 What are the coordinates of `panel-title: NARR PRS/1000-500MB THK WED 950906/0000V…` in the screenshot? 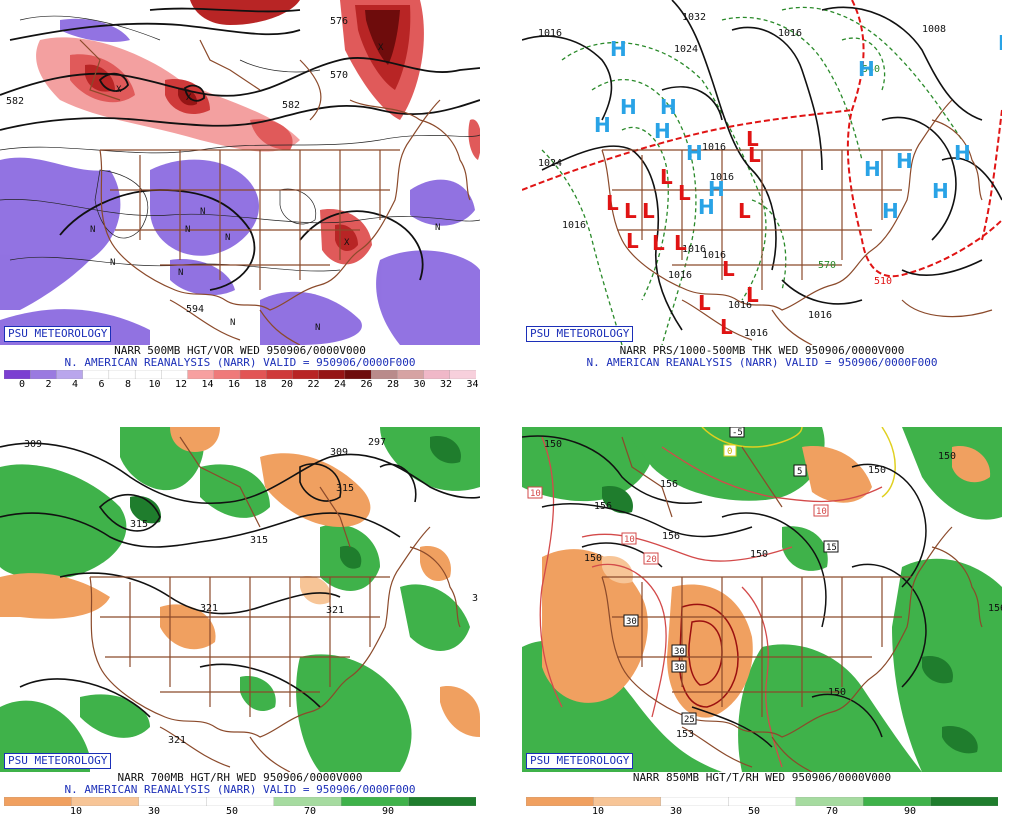 It's located at (762, 350).